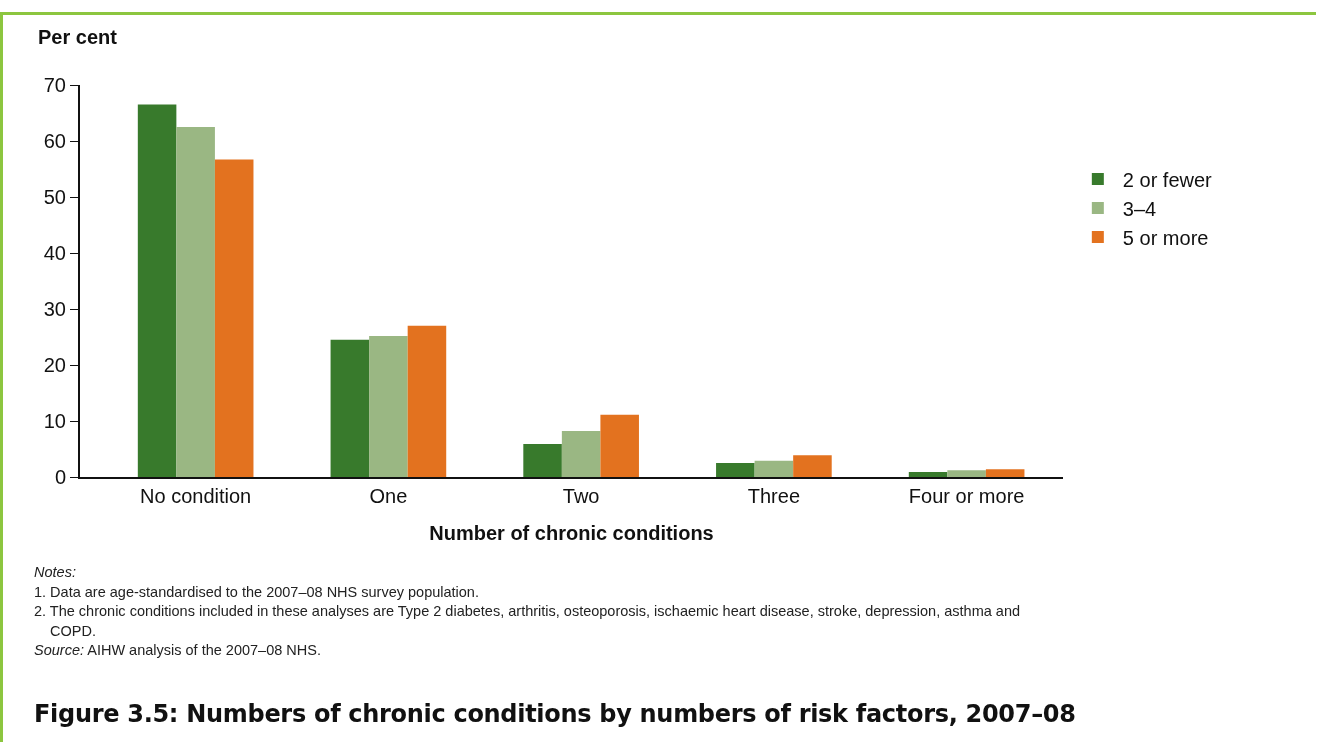 The image size is (1320, 742). What do you see at coordinates (966, 496) in the screenshot?
I see `x-tick-label: Four or more` at bounding box center [966, 496].